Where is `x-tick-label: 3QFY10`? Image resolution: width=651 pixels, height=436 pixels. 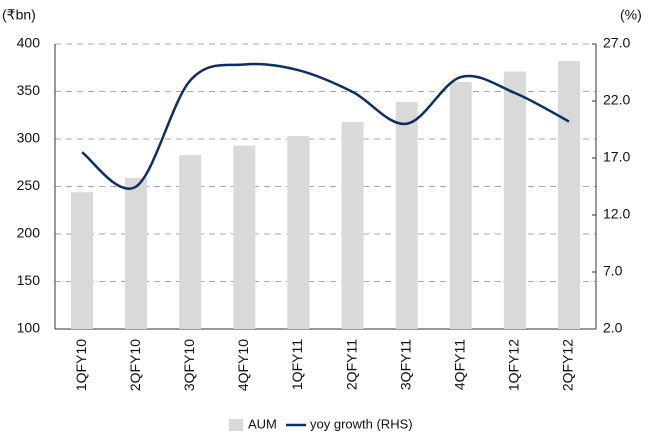
x-tick-label: 3QFY10 is located at coordinates (189, 365).